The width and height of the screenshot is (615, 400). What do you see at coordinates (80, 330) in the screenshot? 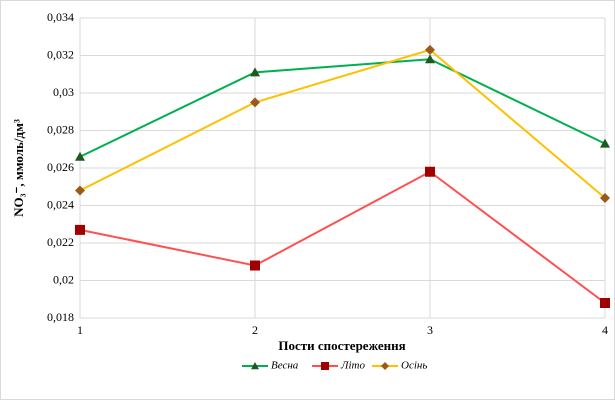
I see `x-tick-label: 1` at bounding box center [80, 330].